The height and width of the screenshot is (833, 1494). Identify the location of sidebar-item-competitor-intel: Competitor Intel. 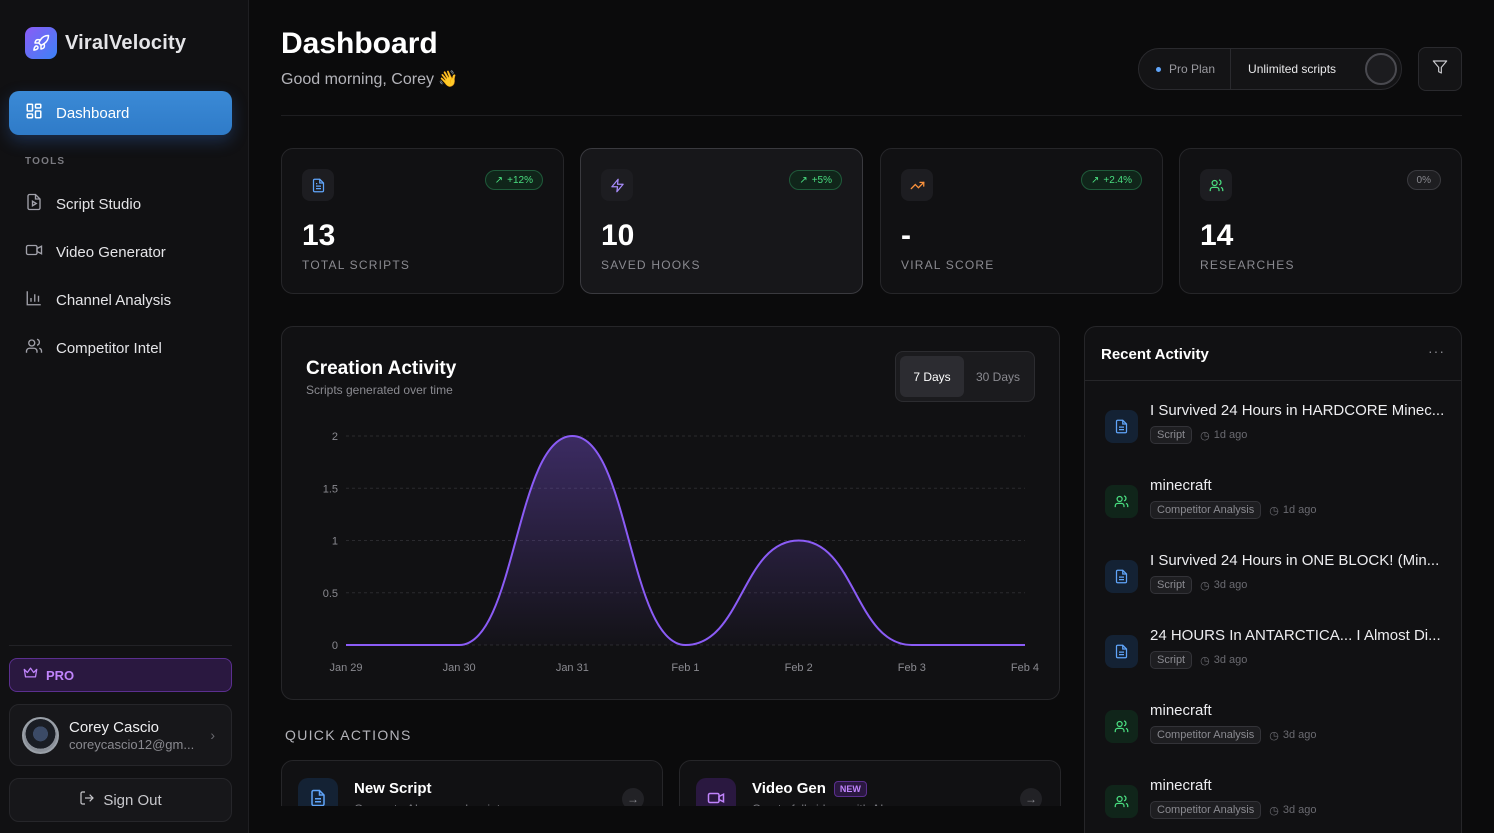
(120, 348).